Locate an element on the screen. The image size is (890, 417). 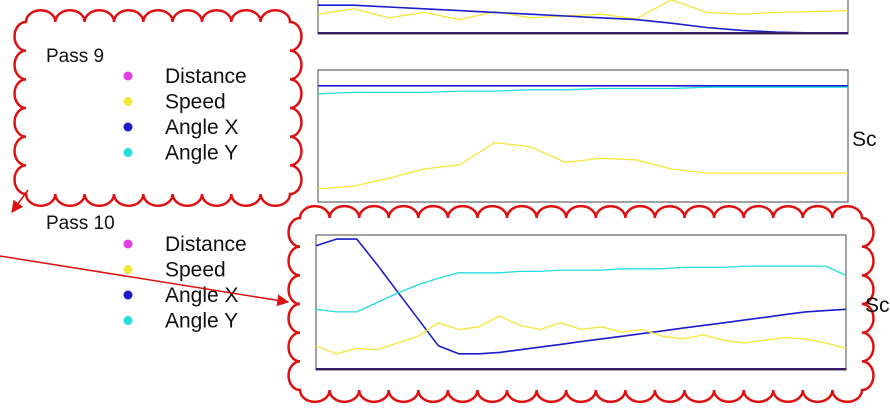
pass9-legend-marker-speed is located at coordinates (128, 101).